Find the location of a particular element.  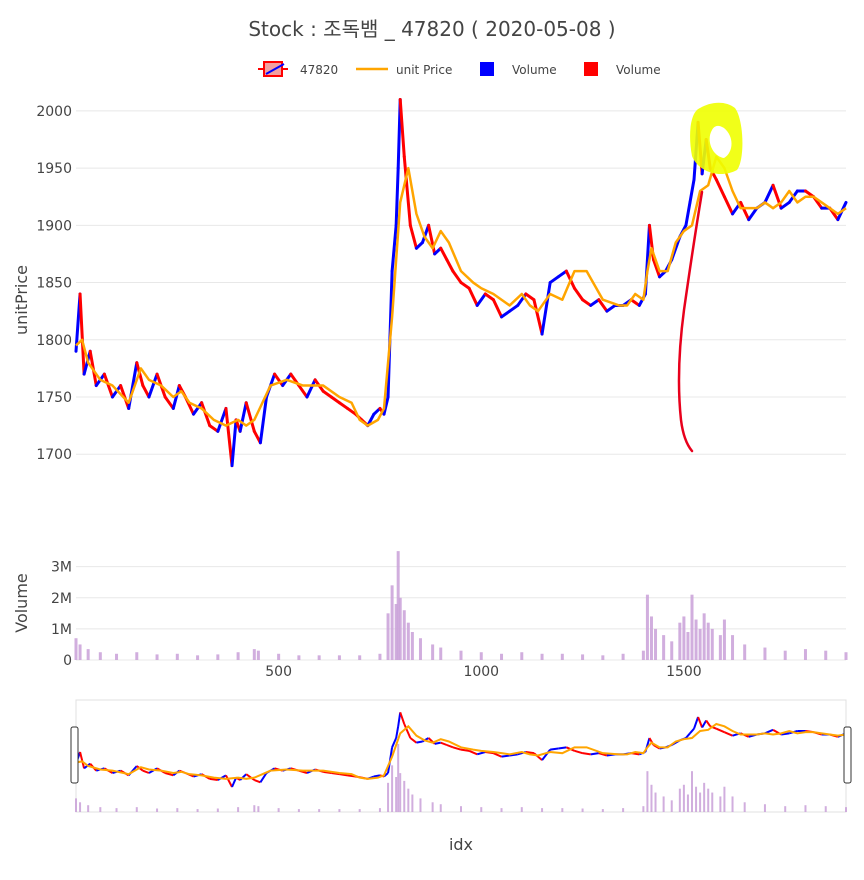

range-slider-right-handle is located at coordinates (847, 755).